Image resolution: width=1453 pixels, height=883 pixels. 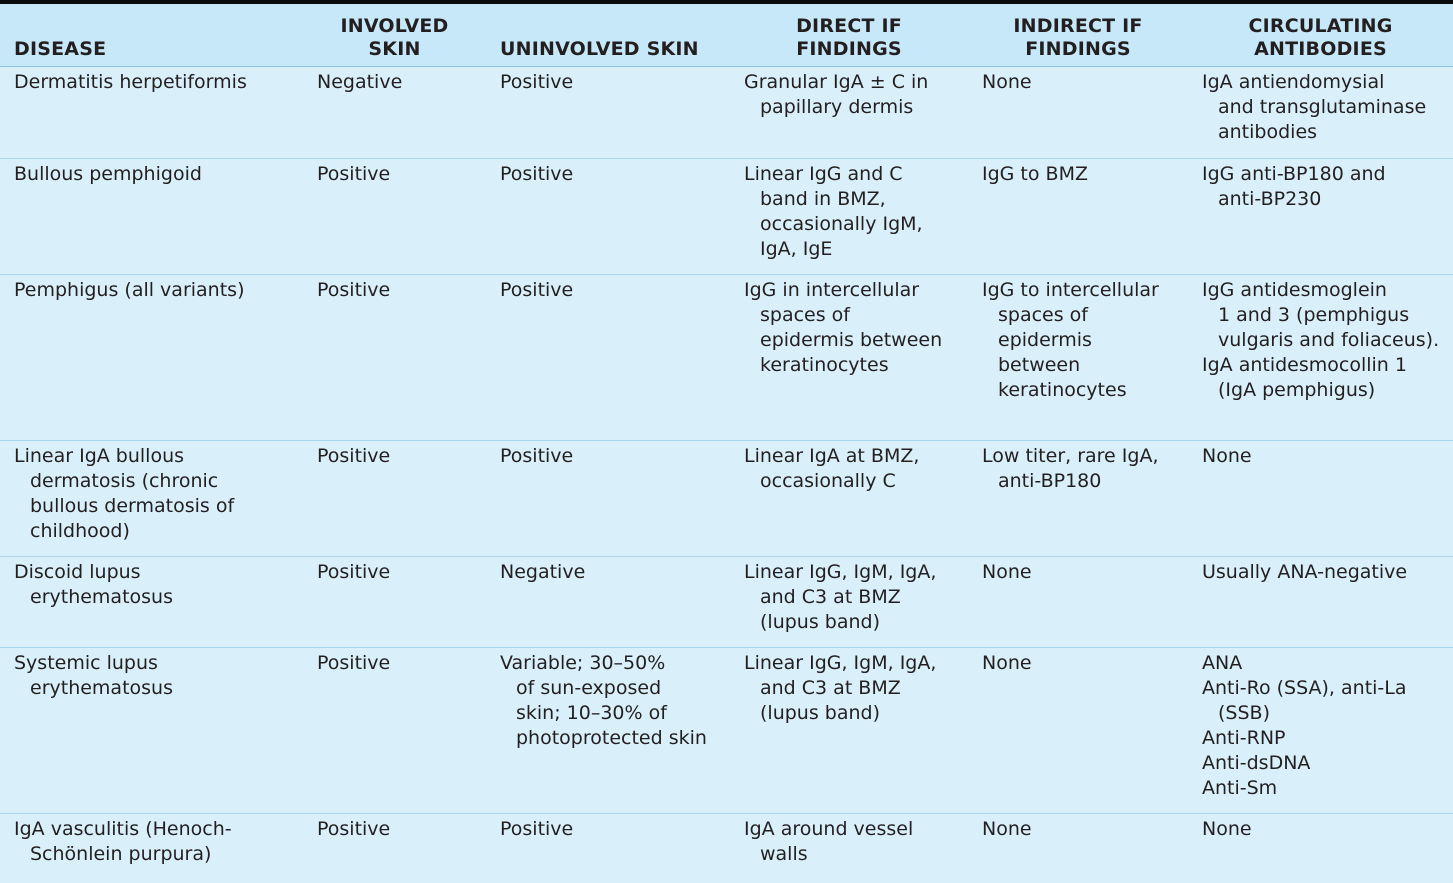 What do you see at coordinates (83, 2) in the screenshot?
I see `top-rule-left` at bounding box center [83, 2].